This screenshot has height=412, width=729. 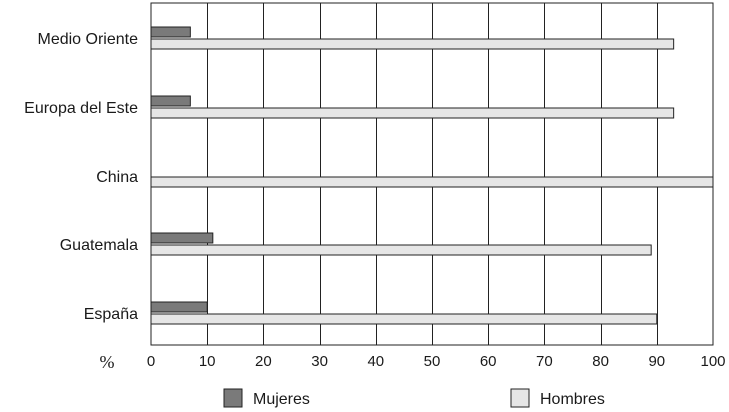 What do you see at coordinates (544, 361) in the screenshot?
I see `x-tick-label-70: 70` at bounding box center [544, 361].